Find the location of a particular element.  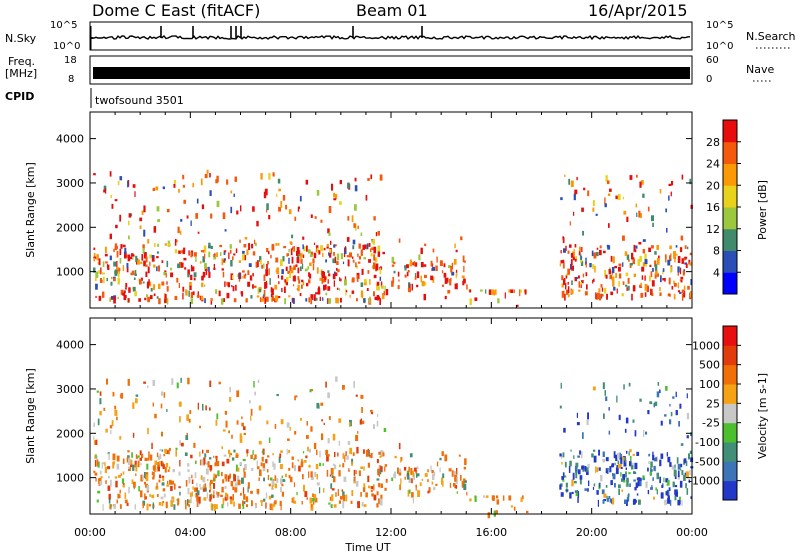

power-colorbar-swatch is located at coordinates (730, 283).